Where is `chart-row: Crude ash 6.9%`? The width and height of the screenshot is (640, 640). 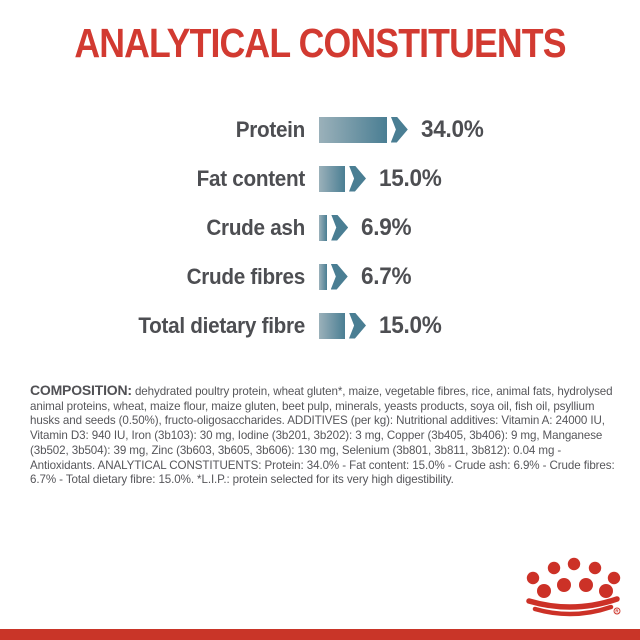 chart-row: Crude ash 6.9% is located at coordinates (320, 227).